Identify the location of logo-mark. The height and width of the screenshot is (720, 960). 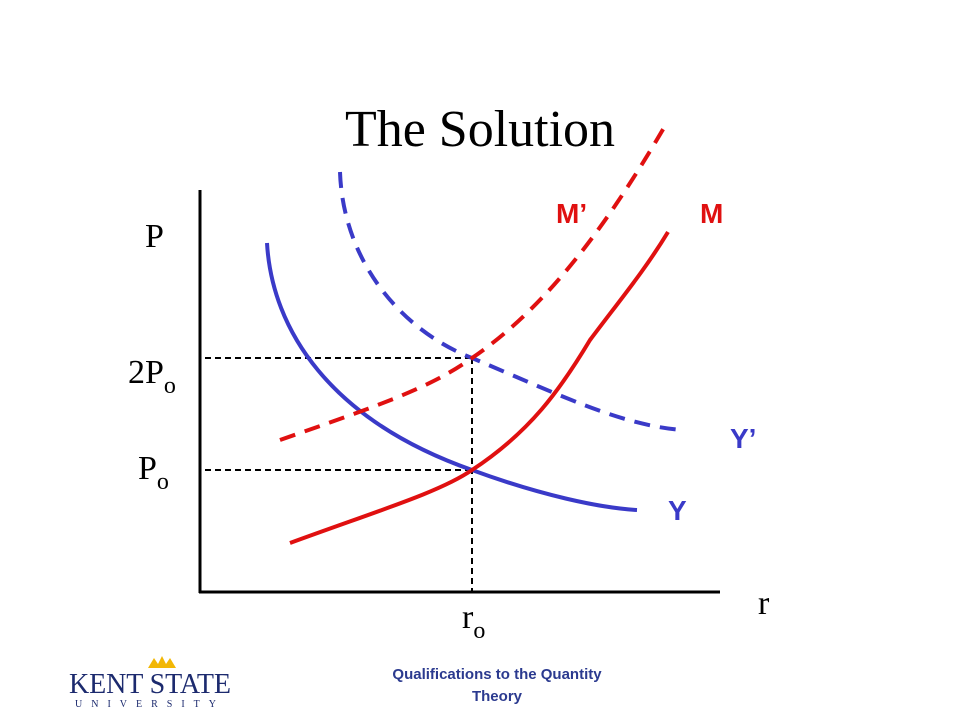
(162, 662).